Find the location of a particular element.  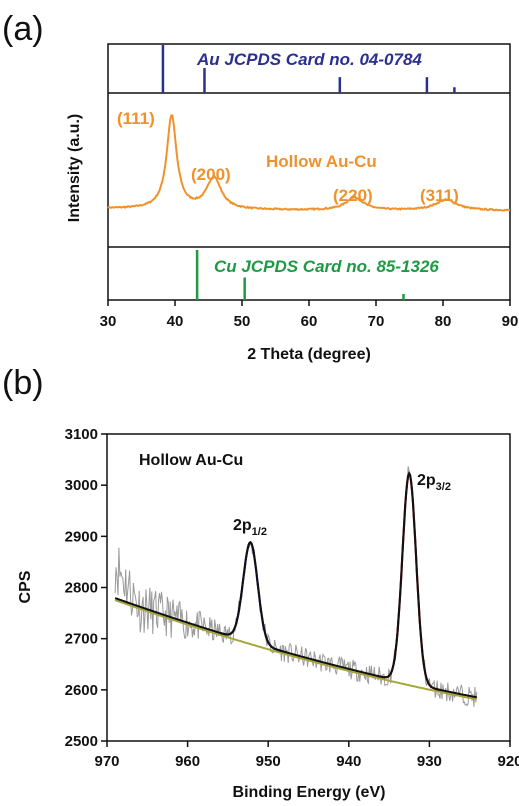

panel-b-y-tick-label: 2500 is located at coordinates (81, 741).